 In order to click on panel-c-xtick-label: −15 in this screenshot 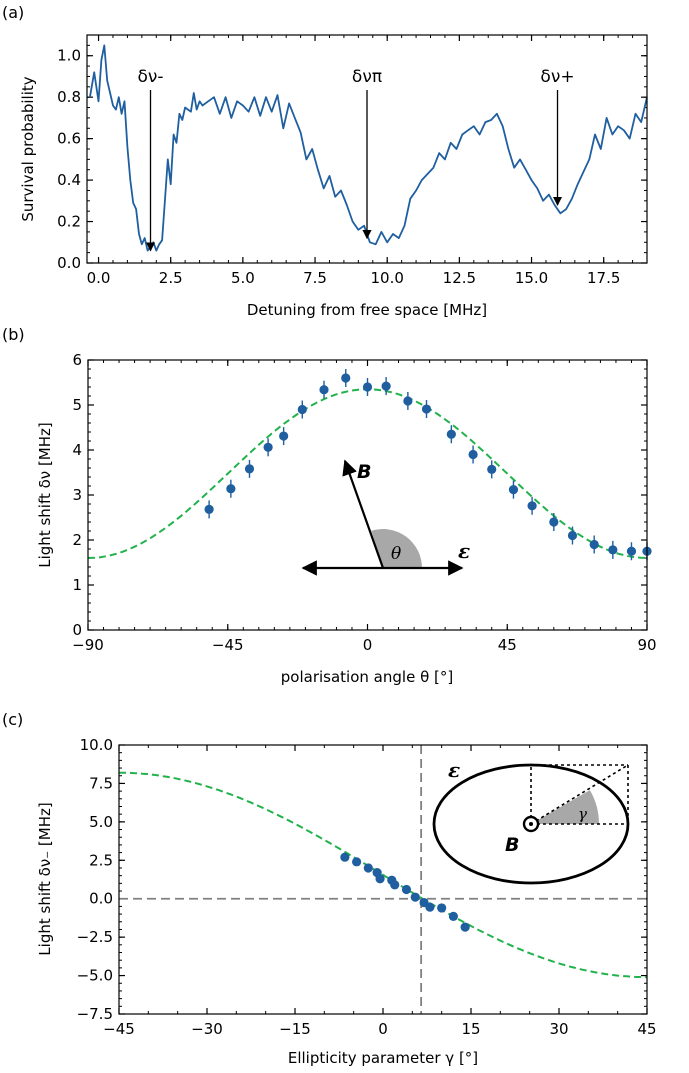, I will do `click(295, 1029)`.